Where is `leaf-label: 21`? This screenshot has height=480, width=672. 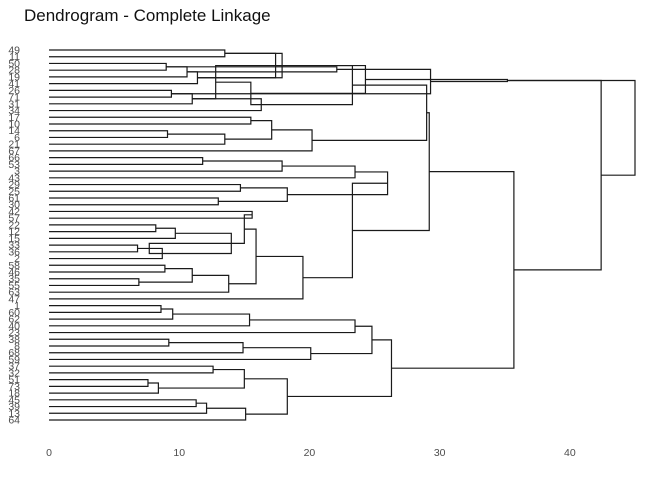 leaf-label: 21 is located at coordinates (14, 145).